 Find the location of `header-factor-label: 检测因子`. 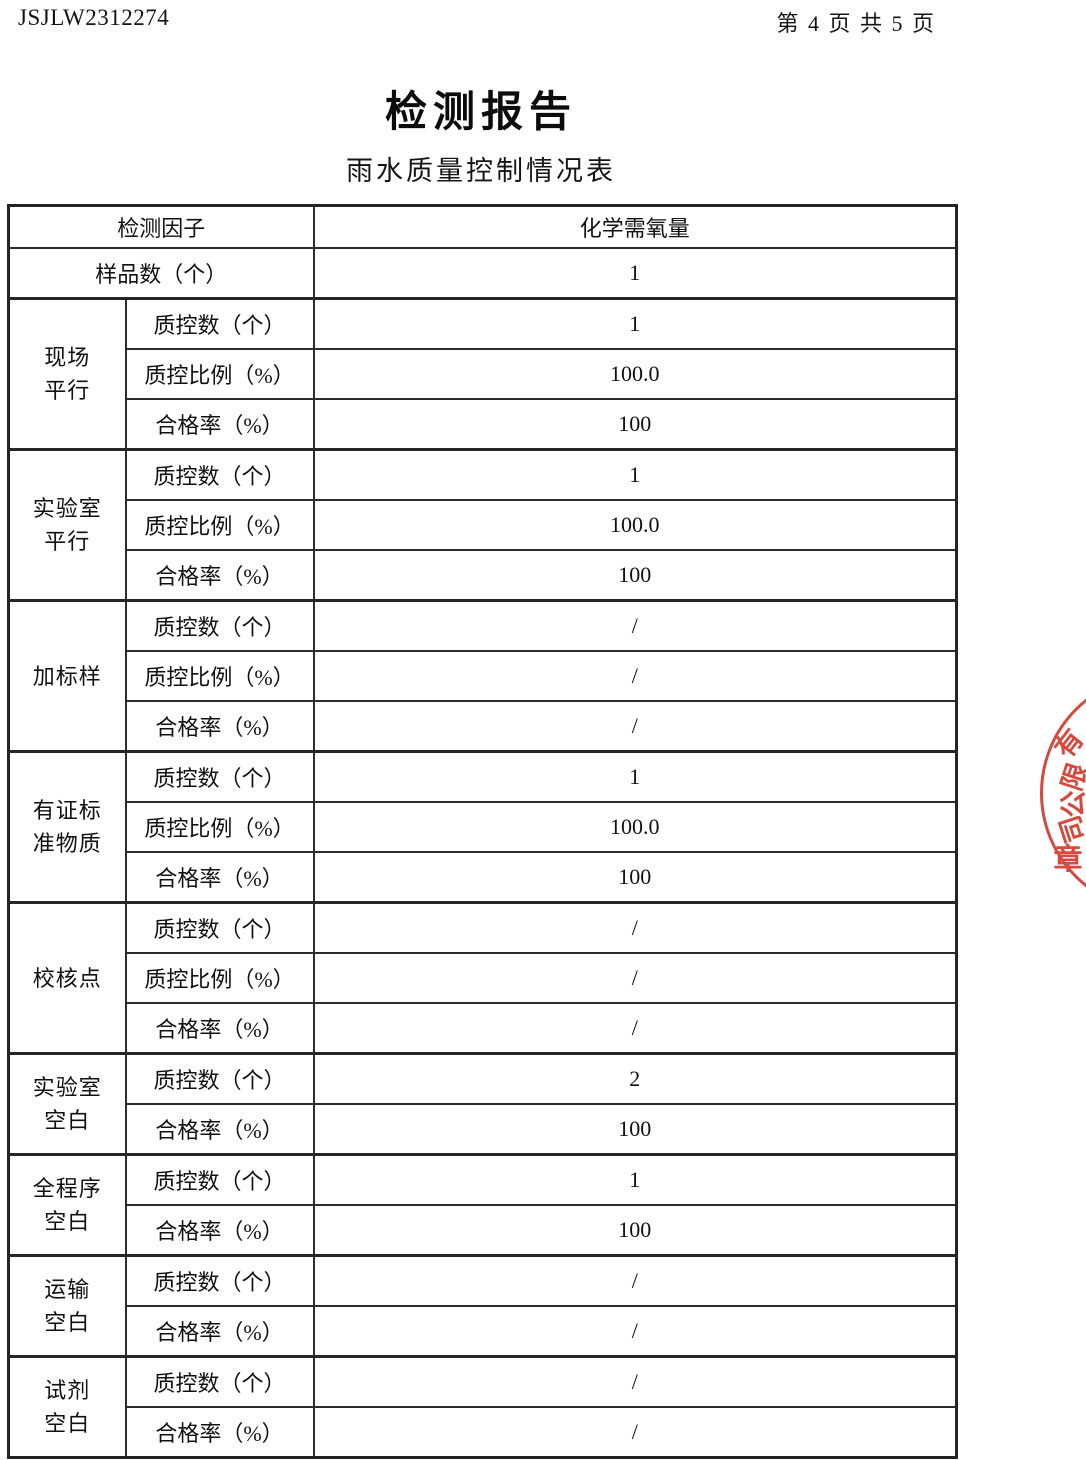

header-factor-label: 检测因子 is located at coordinates (161, 226).